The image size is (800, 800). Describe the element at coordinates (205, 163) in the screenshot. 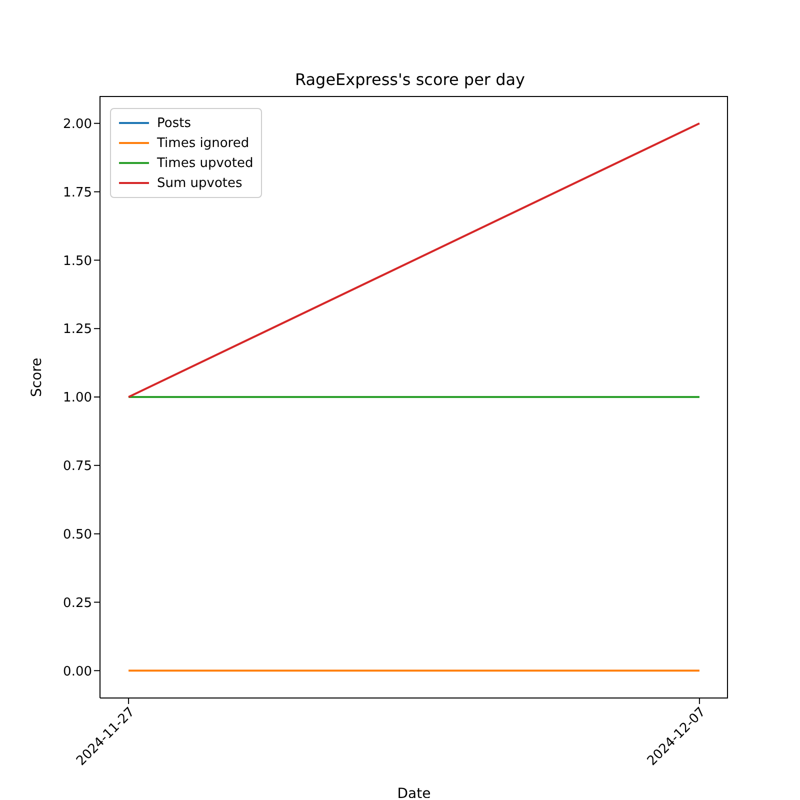

I see `legend-label: Times upvoted` at that location.